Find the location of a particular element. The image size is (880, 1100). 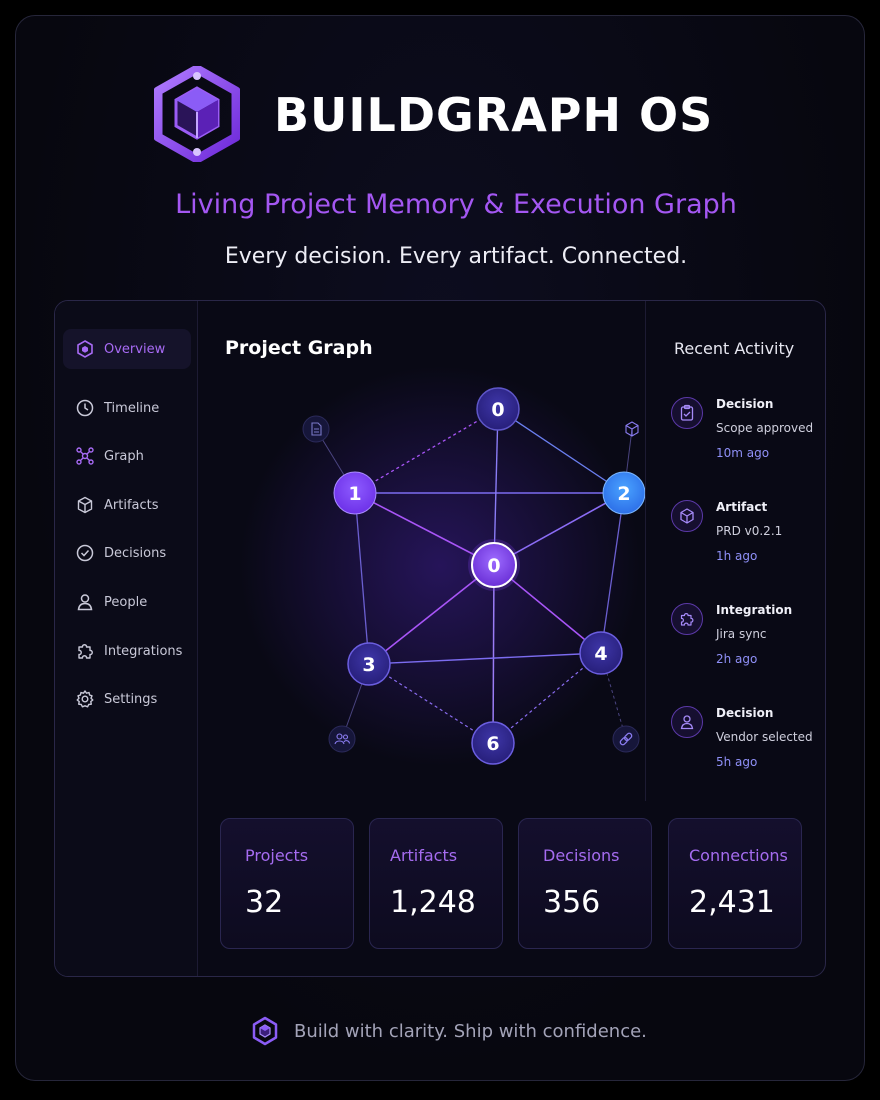

sidebar-item-label: Overview is located at coordinates (135, 349).